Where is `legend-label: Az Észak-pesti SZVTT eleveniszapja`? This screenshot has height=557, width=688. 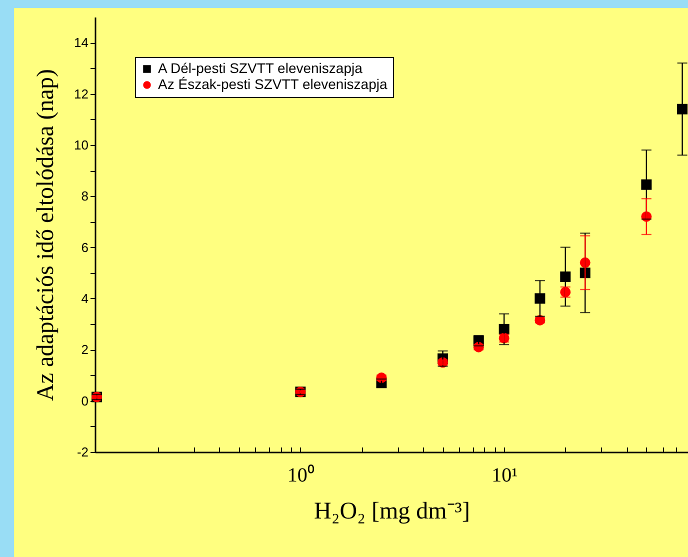
legend-label: Az Észak-pesti SZVTT eleveniszapja is located at coordinates (273, 84).